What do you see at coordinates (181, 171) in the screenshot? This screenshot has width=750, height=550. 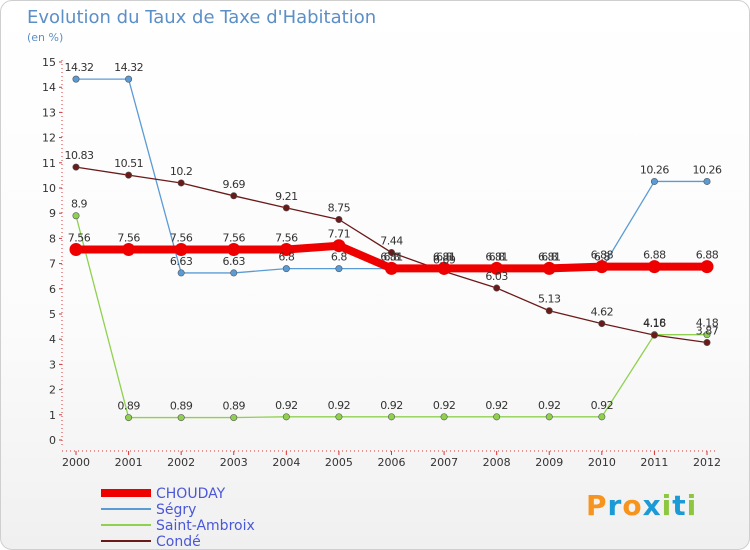 I see `data-label: 10.2` at bounding box center [181, 171].